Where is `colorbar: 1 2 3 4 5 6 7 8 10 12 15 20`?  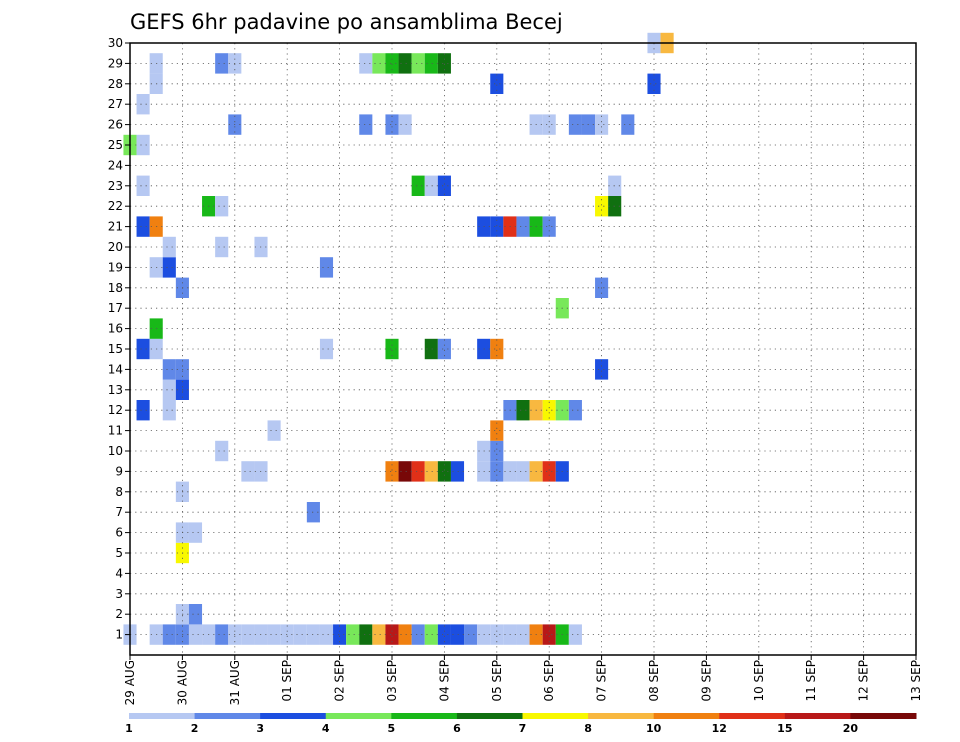
colorbar: 1 2 3 4 5 6 7 8 10 12 15 20 is located at coordinates (521, 724).